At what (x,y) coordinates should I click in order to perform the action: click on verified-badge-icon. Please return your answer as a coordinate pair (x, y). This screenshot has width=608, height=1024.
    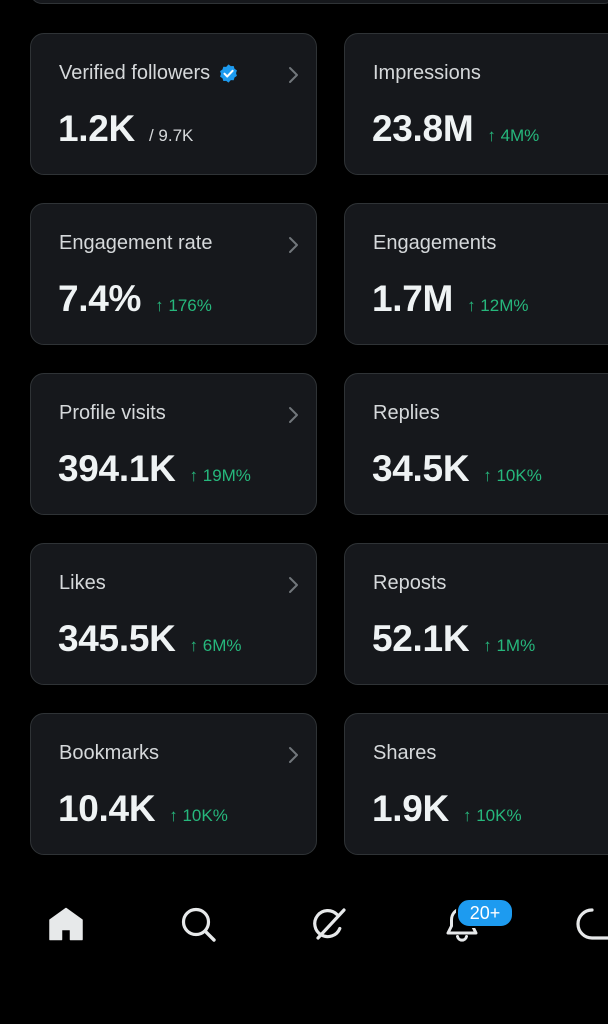
    Looking at the image, I should click on (229, 73).